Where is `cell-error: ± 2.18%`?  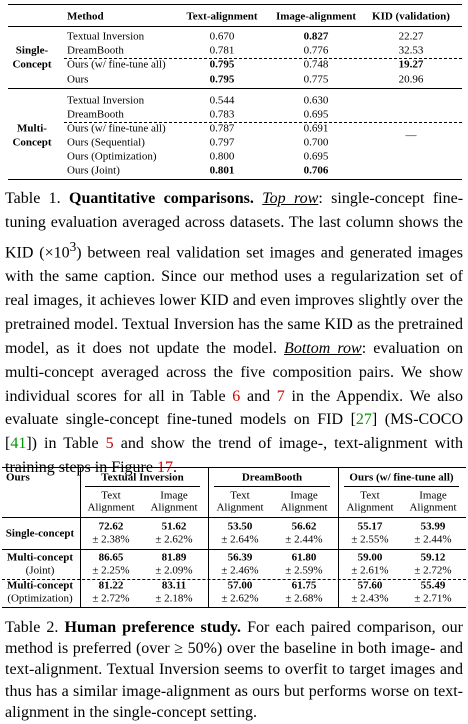
cell-error: ± 2.18% is located at coordinates (174, 598).